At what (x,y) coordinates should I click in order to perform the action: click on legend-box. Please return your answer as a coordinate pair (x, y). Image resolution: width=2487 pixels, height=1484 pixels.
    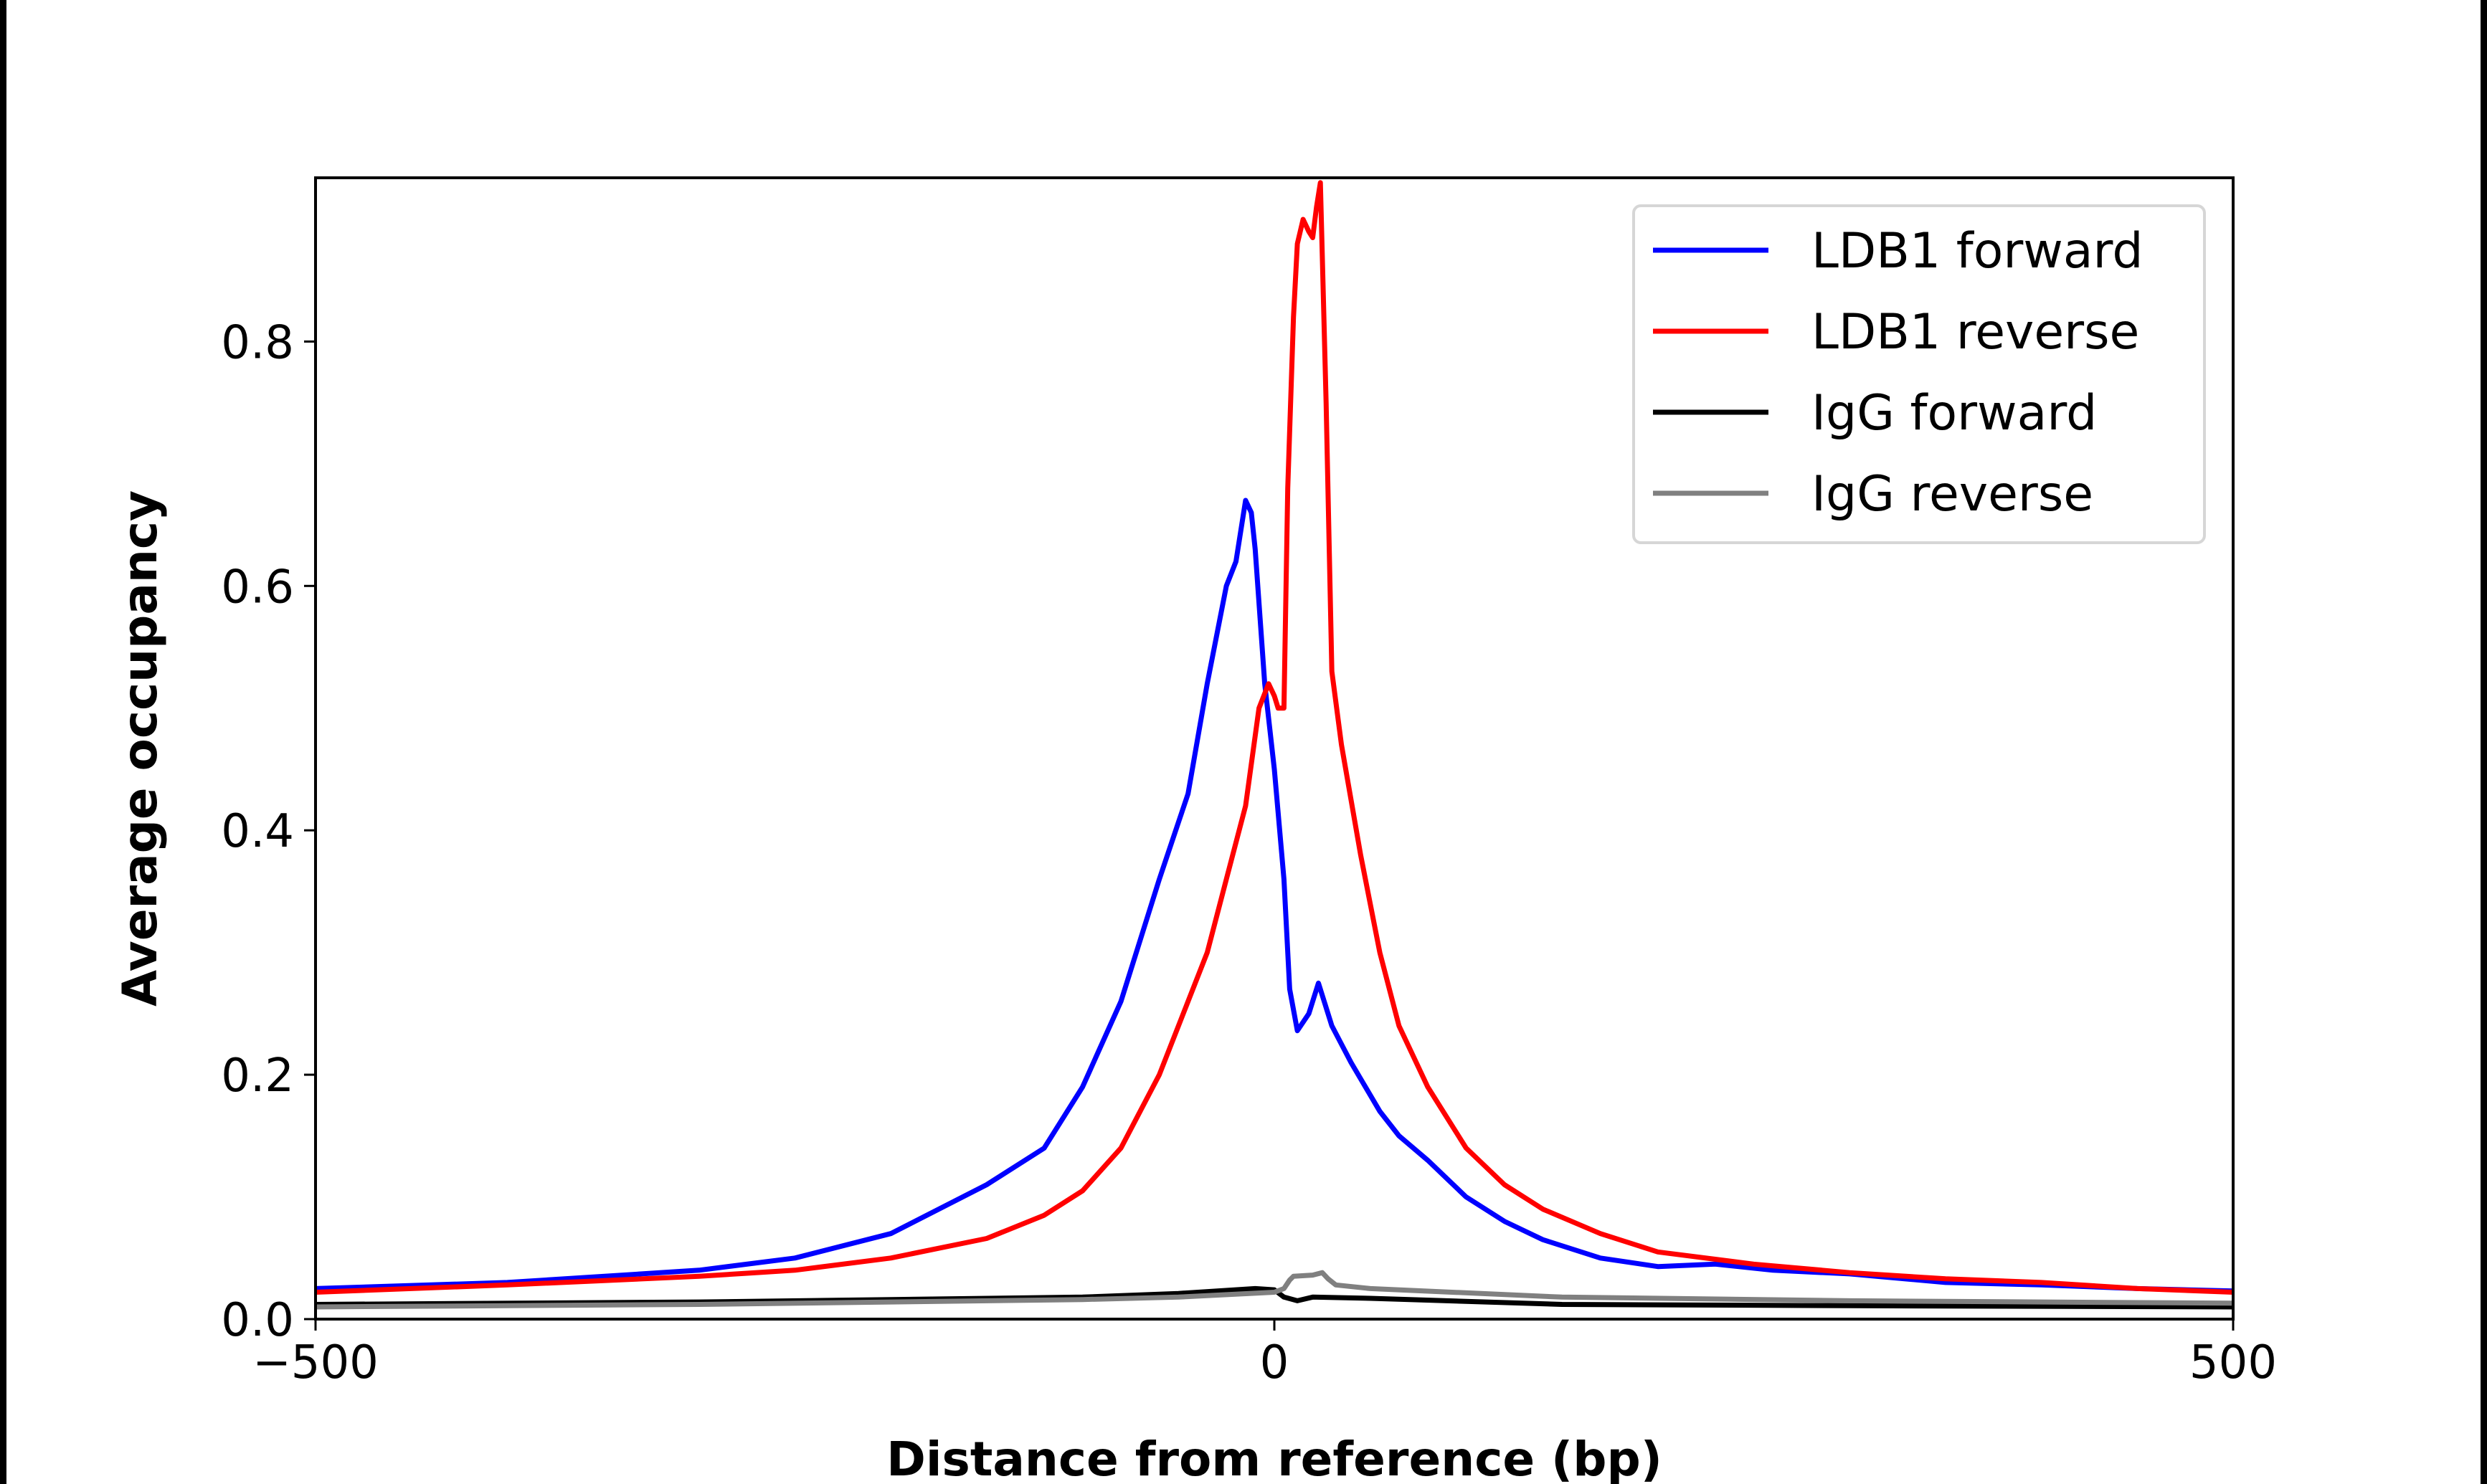
    Looking at the image, I should click on (1919, 374).